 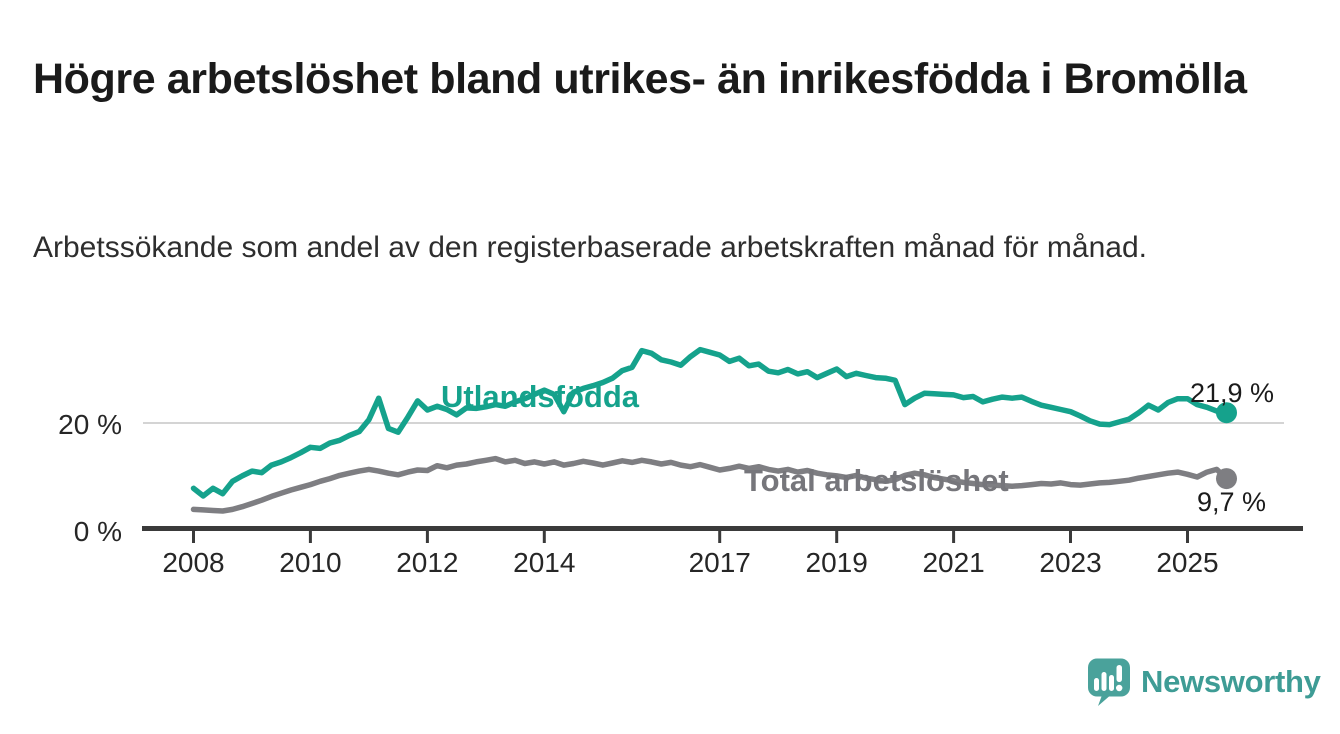 What do you see at coordinates (1119, 688) in the screenshot?
I see `exclamation-dot` at bounding box center [1119, 688].